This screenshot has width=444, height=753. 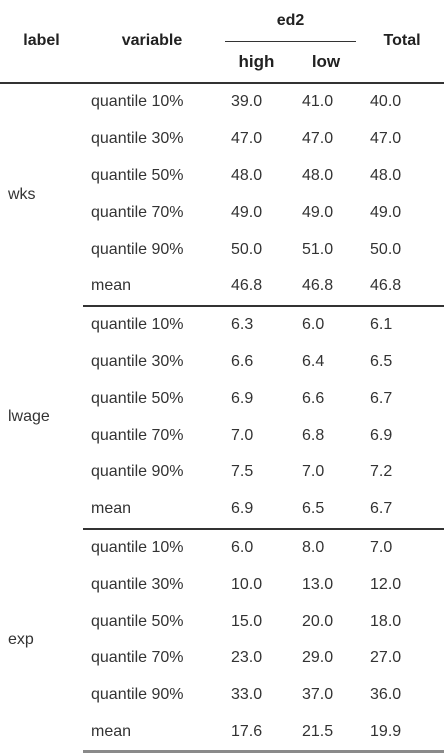 What do you see at coordinates (318, 139) in the screenshot?
I see `low-value-cell: 47.0` at bounding box center [318, 139].